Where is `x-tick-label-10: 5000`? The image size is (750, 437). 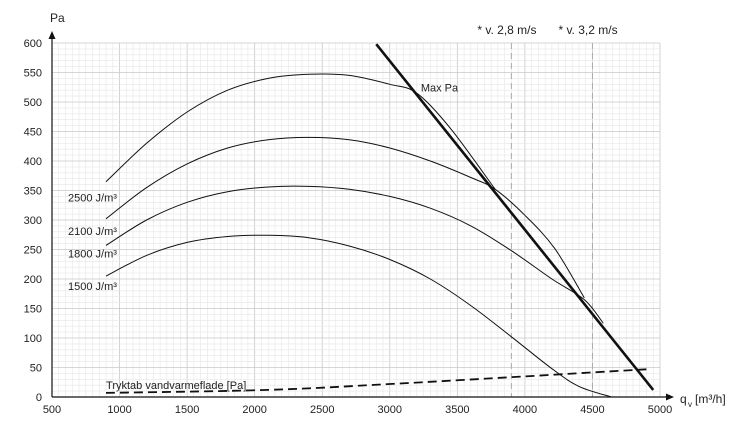 x-tick-label-10: 5000 is located at coordinates (660, 410).